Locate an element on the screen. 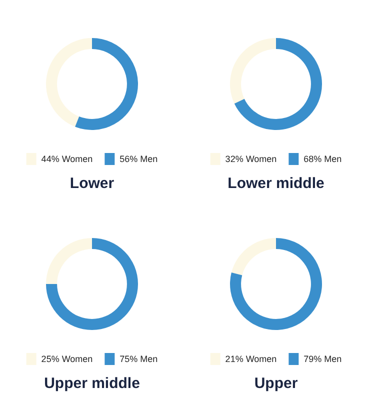 The height and width of the screenshot is (400, 368). legend-label: 44% Women is located at coordinates (67, 159).